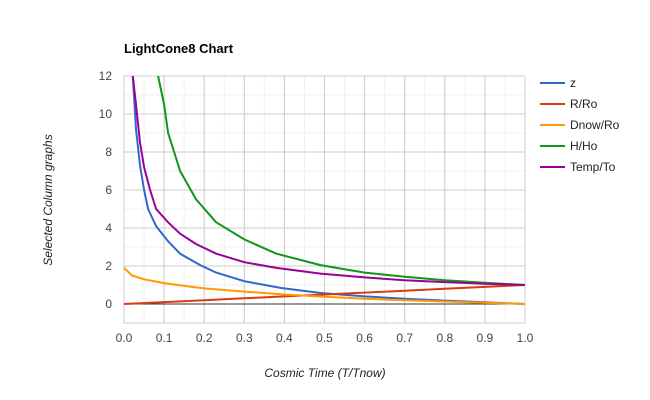  I want to click on x-tick-label: 0.5, so click(324, 338).